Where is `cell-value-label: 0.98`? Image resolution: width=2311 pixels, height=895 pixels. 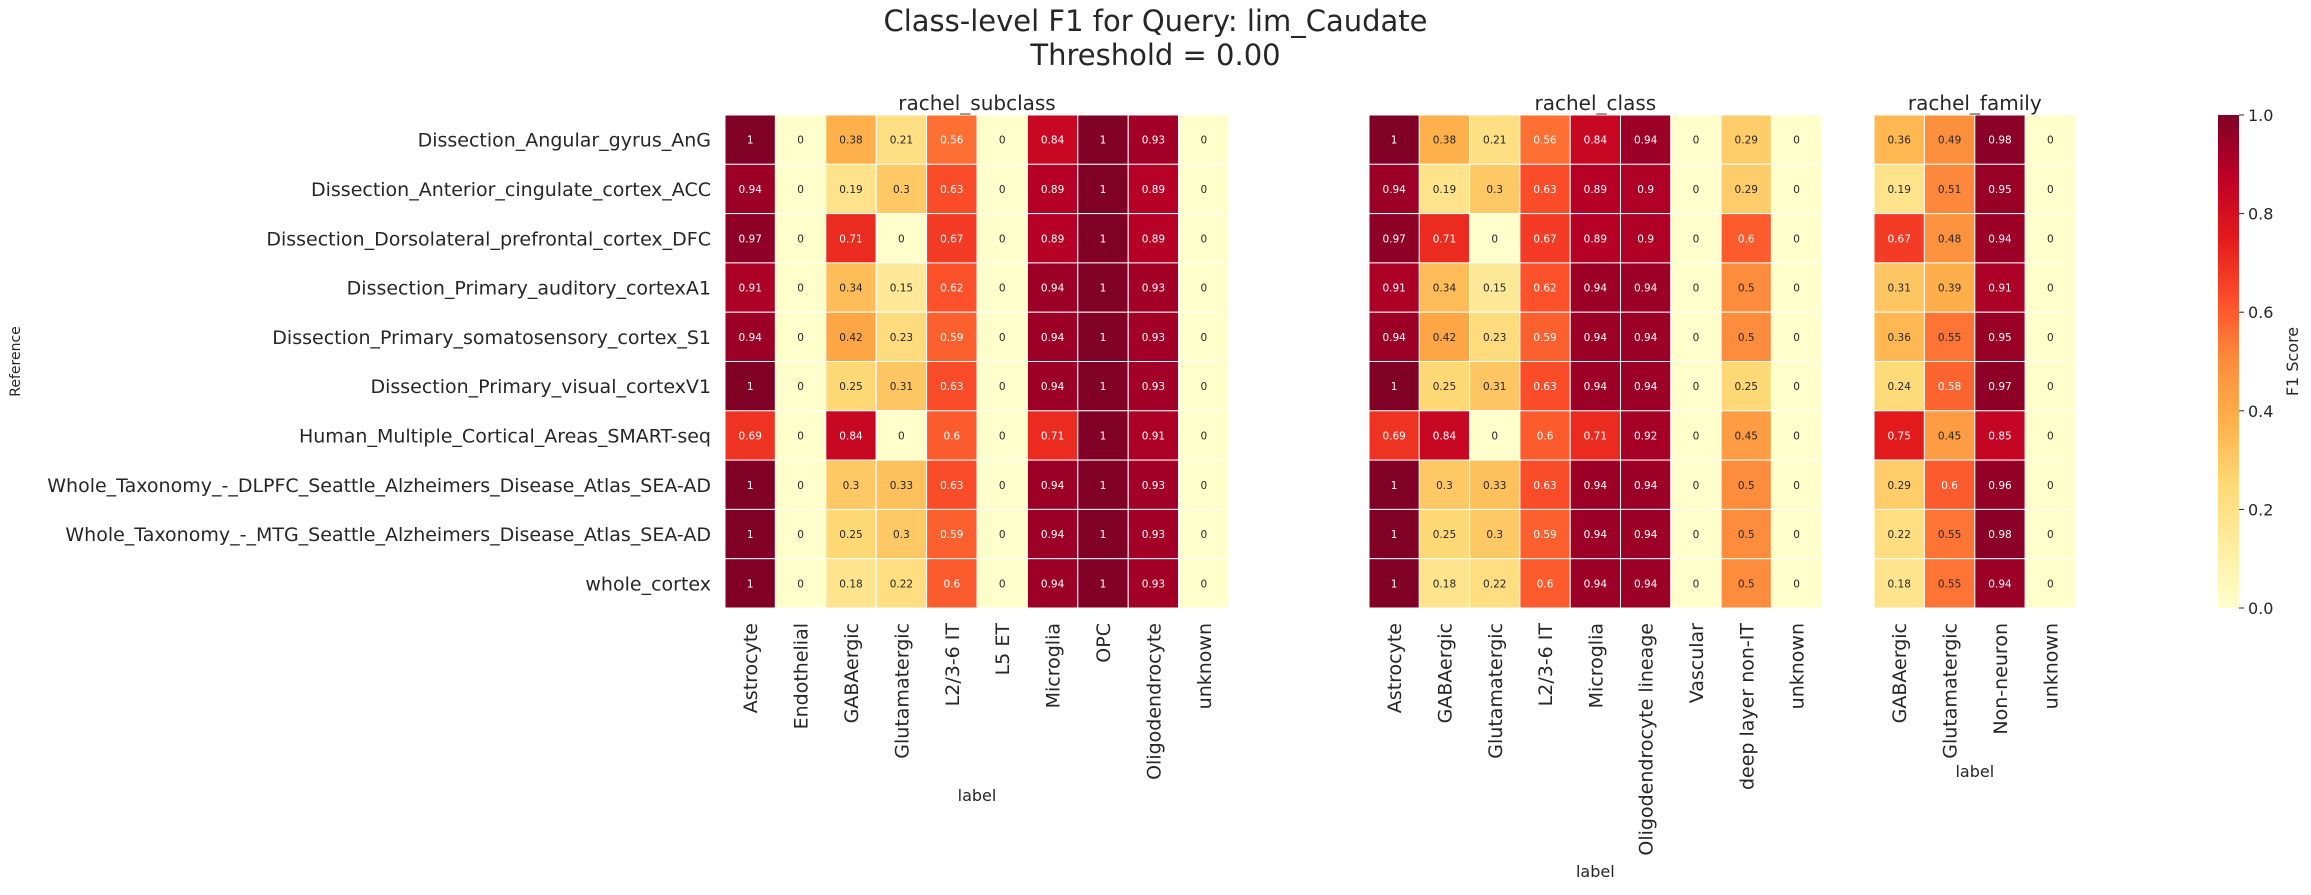 cell-value-label: 0.98 is located at coordinates (1999, 535).